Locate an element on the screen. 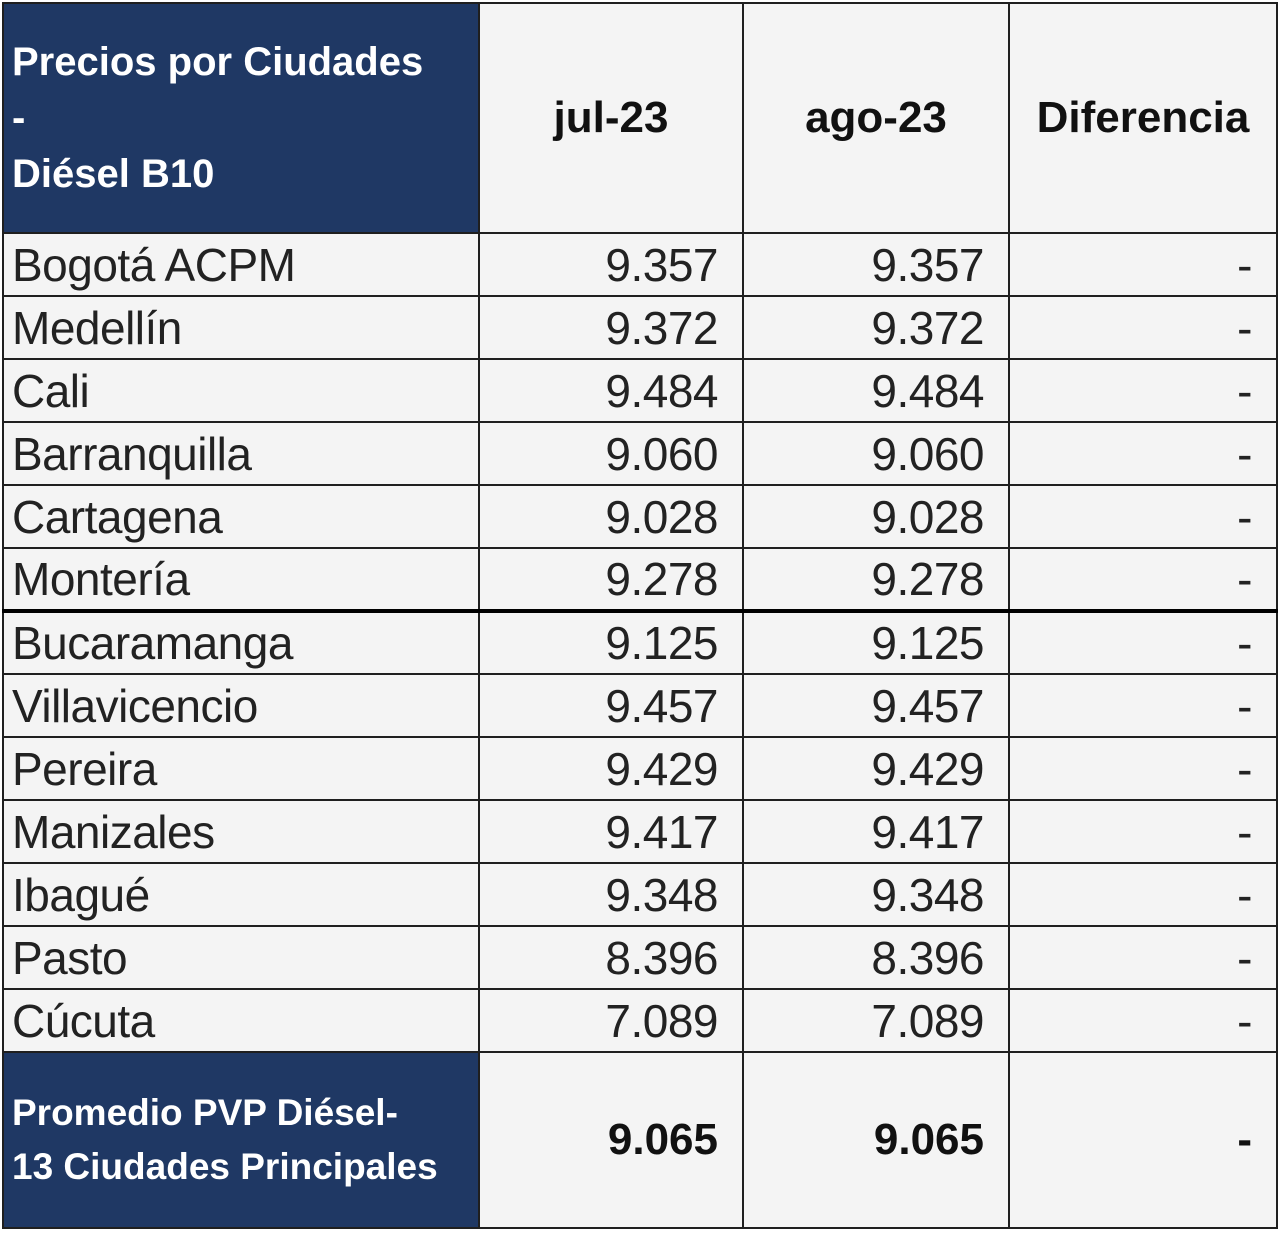  price-jul: 9.429 is located at coordinates (611, 768).